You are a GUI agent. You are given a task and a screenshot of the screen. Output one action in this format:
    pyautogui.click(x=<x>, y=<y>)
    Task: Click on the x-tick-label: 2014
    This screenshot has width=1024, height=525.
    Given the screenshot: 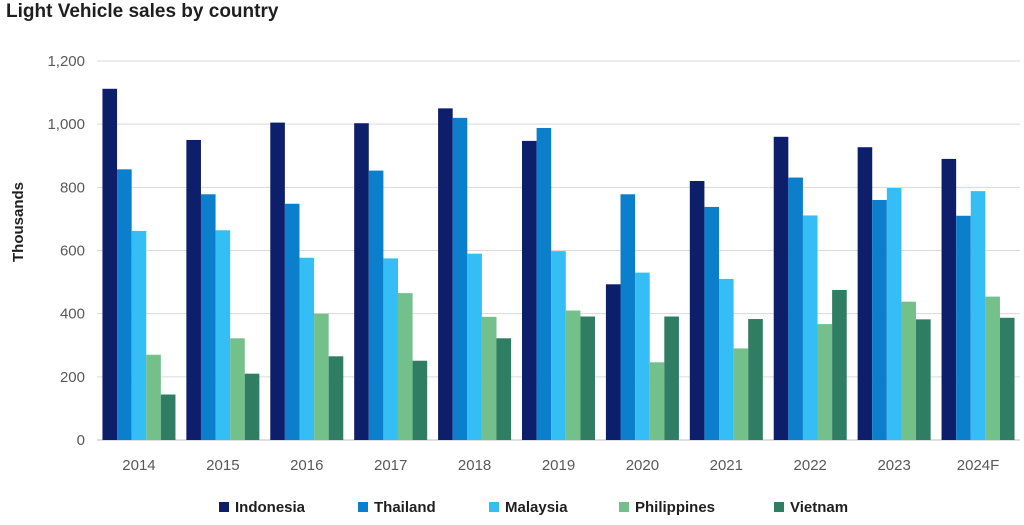 What is the action you would take?
    pyautogui.click(x=138, y=465)
    